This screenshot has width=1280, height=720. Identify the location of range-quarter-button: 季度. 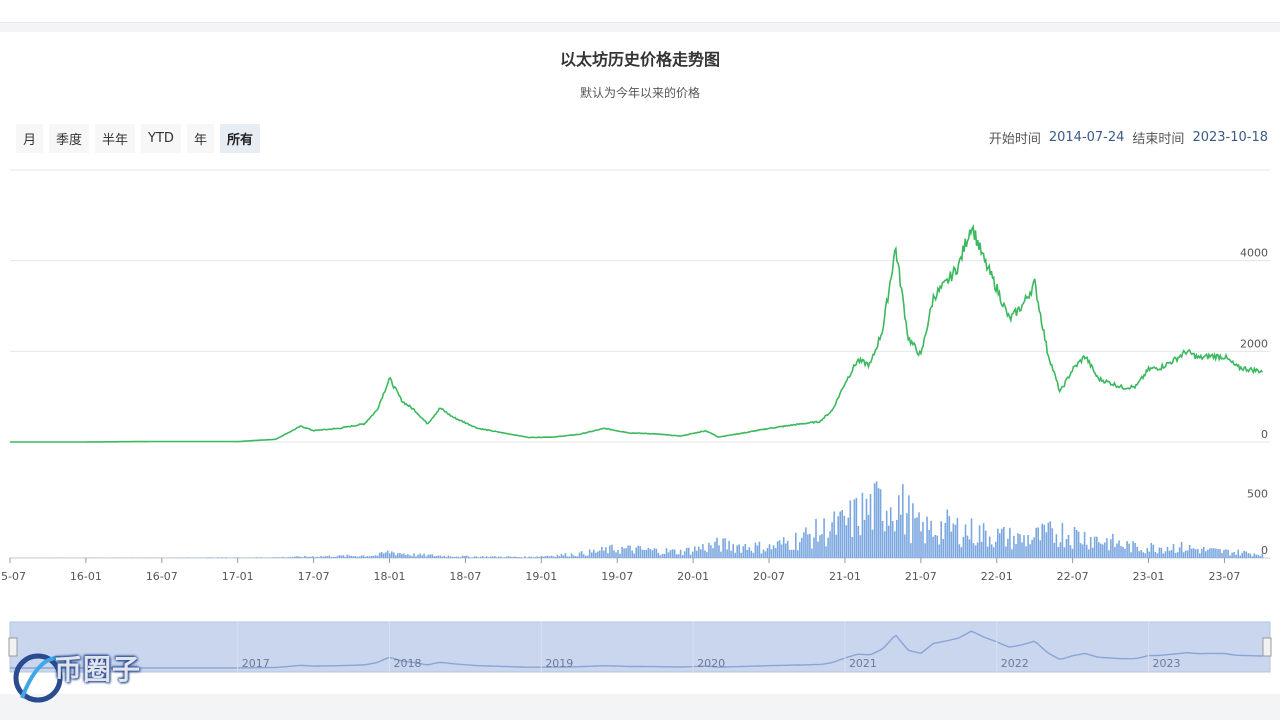
(69, 138).